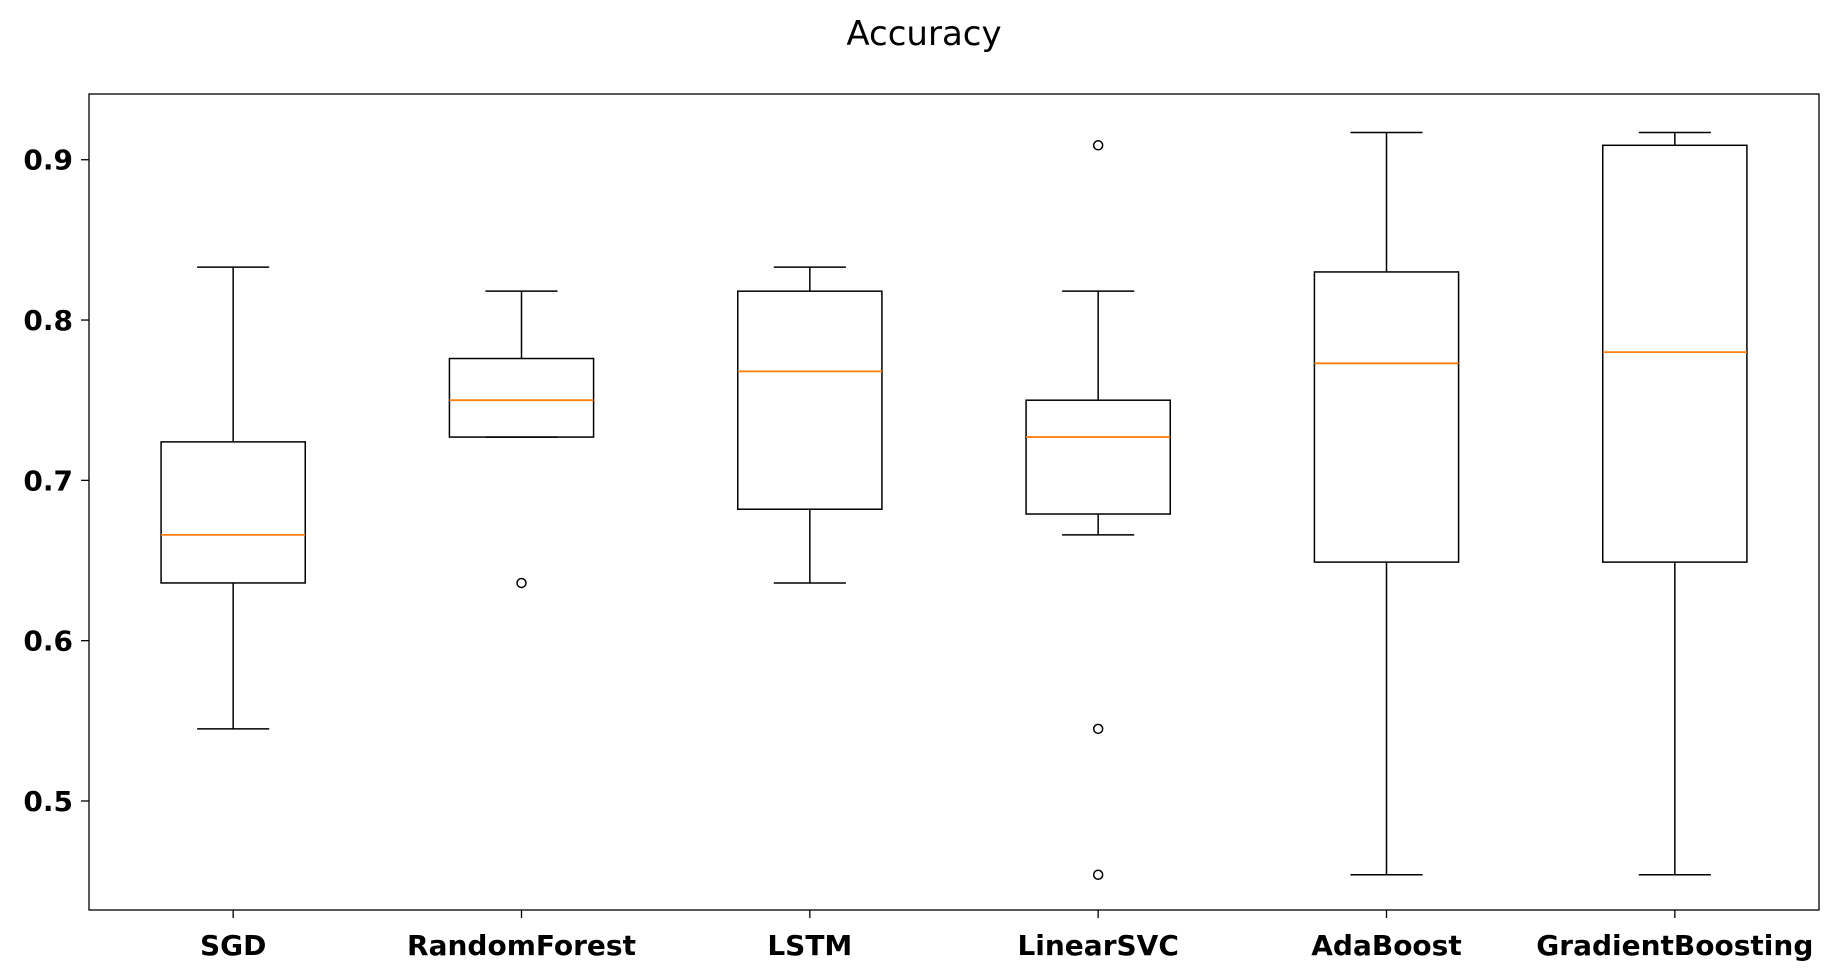 Image resolution: width=1848 pixels, height=977 pixels. What do you see at coordinates (48, 641) in the screenshot?
I see `y-tick-label: 0.6` at bounding box center [48, 641].